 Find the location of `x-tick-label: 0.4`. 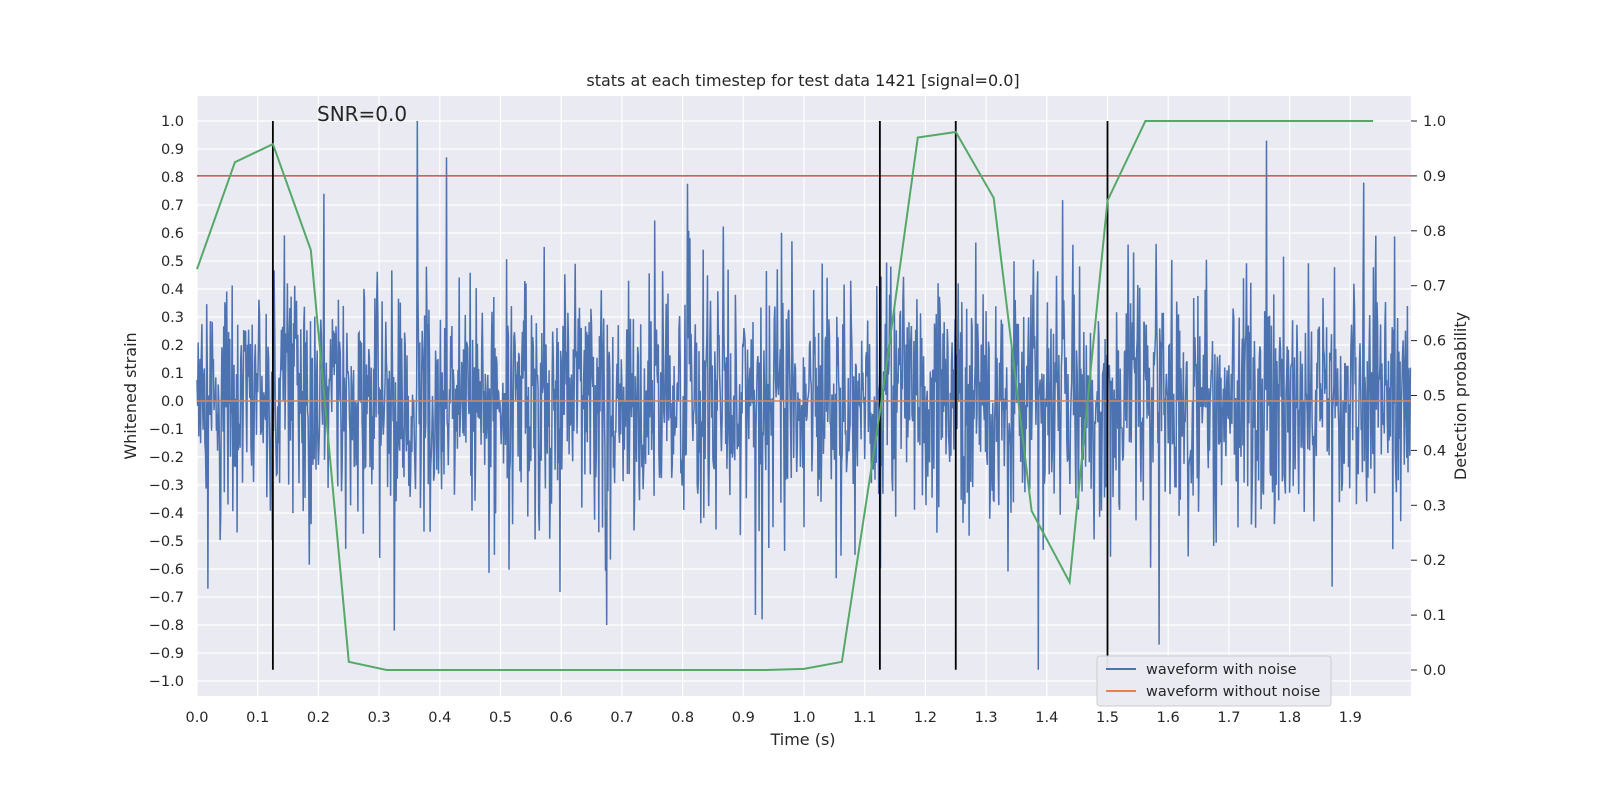

x-tick-label: 0.4 is located at coordinates (439, 718).